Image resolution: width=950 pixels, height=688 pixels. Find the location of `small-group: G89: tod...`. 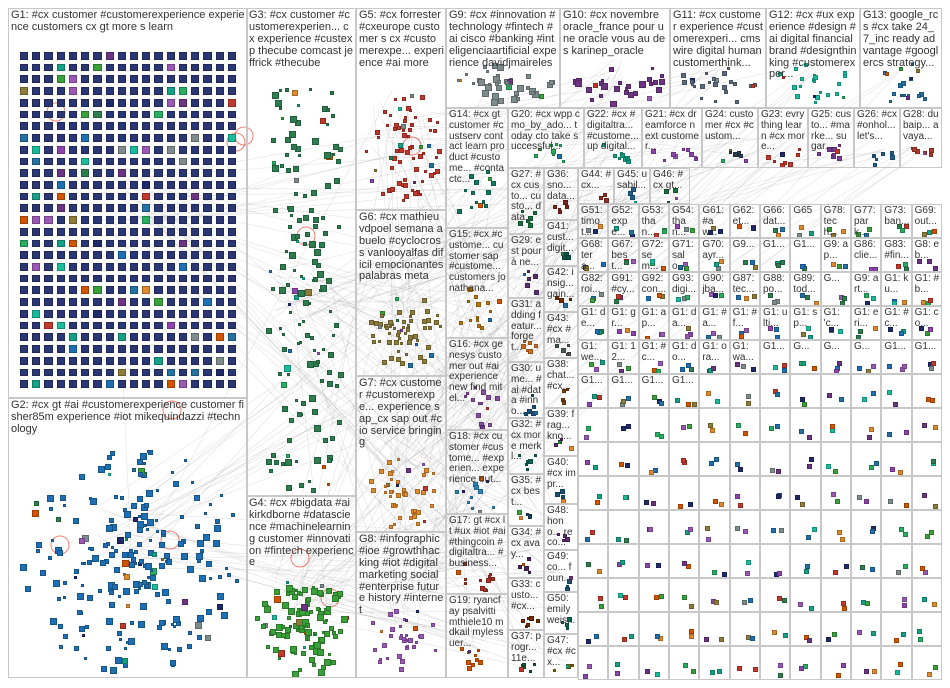

small-group: G89: tod... is located at coordinates (805, 289).